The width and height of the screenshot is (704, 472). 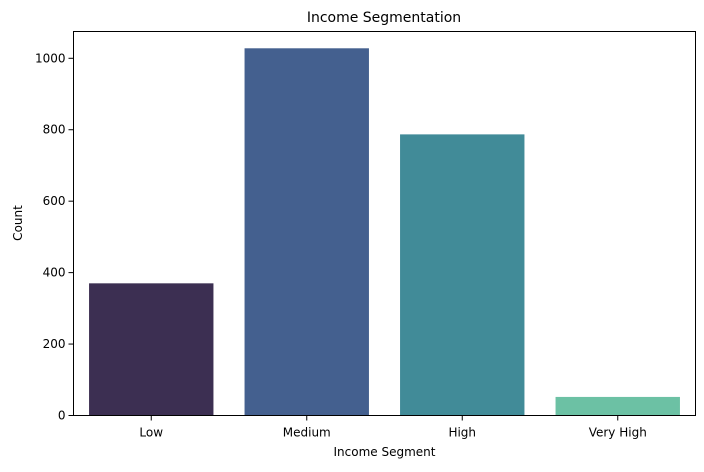 I want to click on y-tick-label: 1000, so click(x=50, y=58).